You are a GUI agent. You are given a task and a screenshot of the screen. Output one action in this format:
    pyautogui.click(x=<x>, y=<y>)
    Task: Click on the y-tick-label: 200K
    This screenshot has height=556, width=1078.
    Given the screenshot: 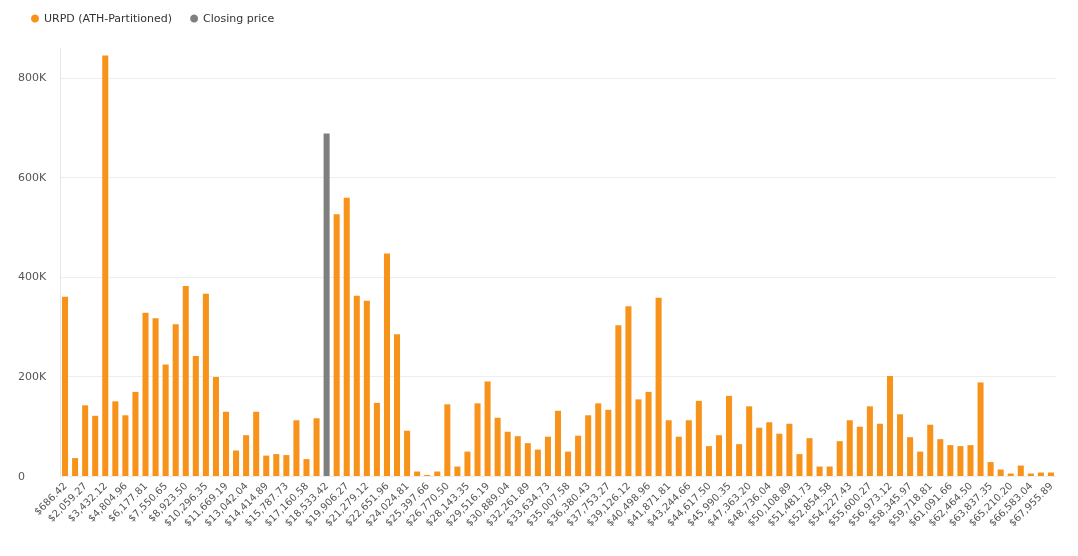 What is the action you would take?
    pyautogui.click(x=32, y=376)
    